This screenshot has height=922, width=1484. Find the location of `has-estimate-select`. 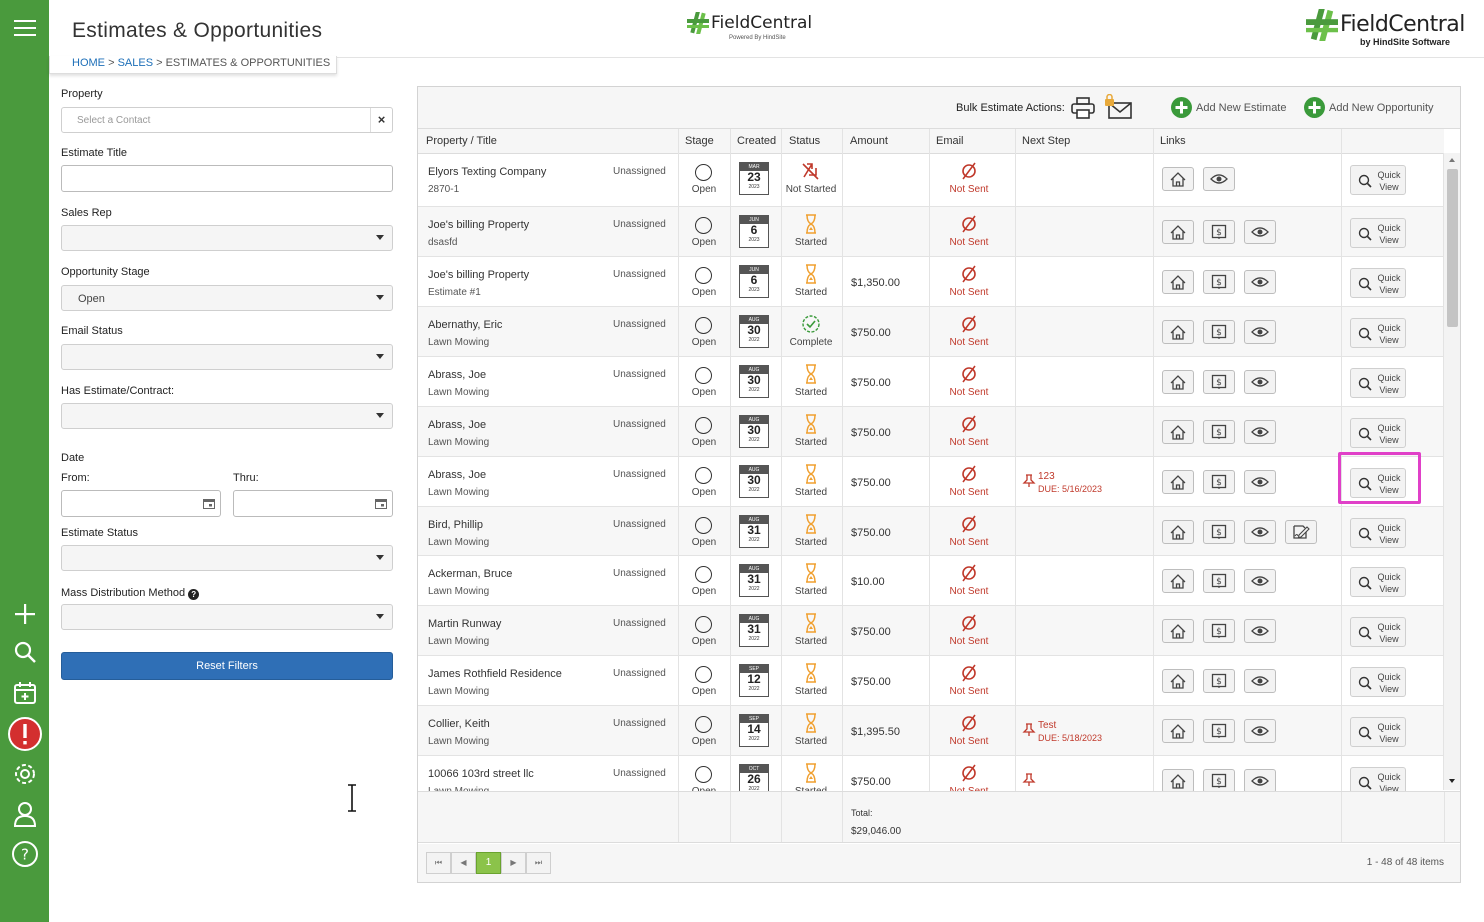

has-estimate-select is located at coordinates (227, 416).